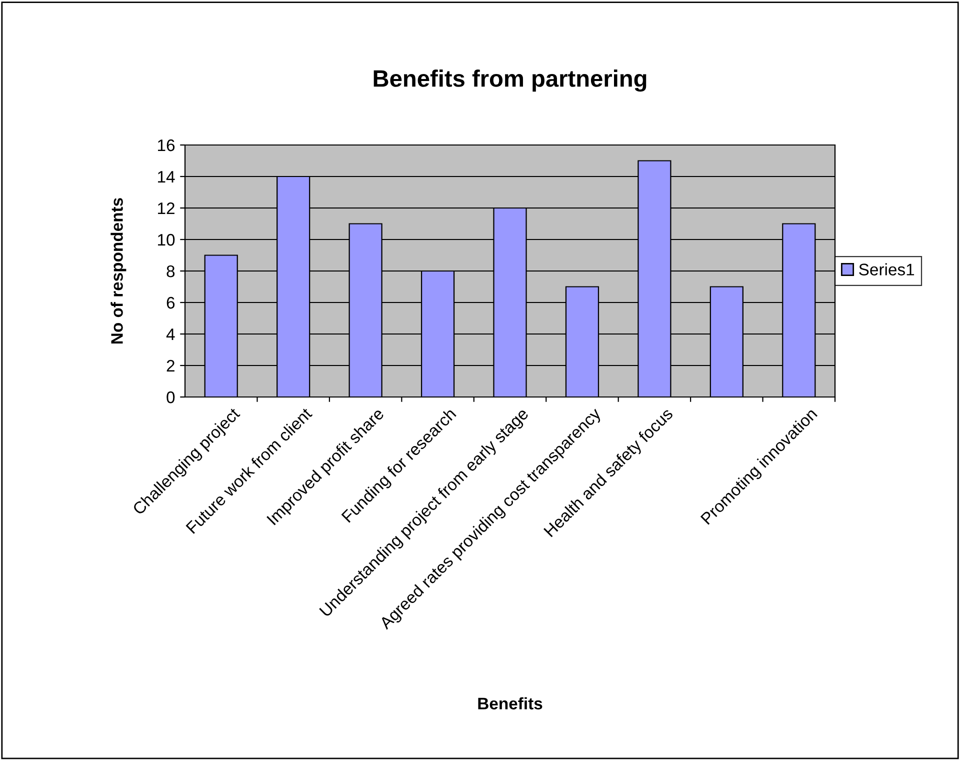 The width and height of the screenshot is (961, 760). Describe the element at coordinates (166, 240) in the screenshot. I see `y-tick-label: 10` at that location.